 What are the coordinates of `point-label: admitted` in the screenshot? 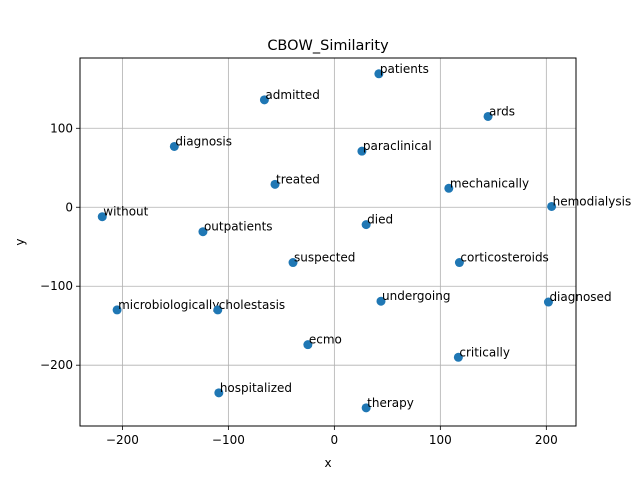 It's located at (292, 95).